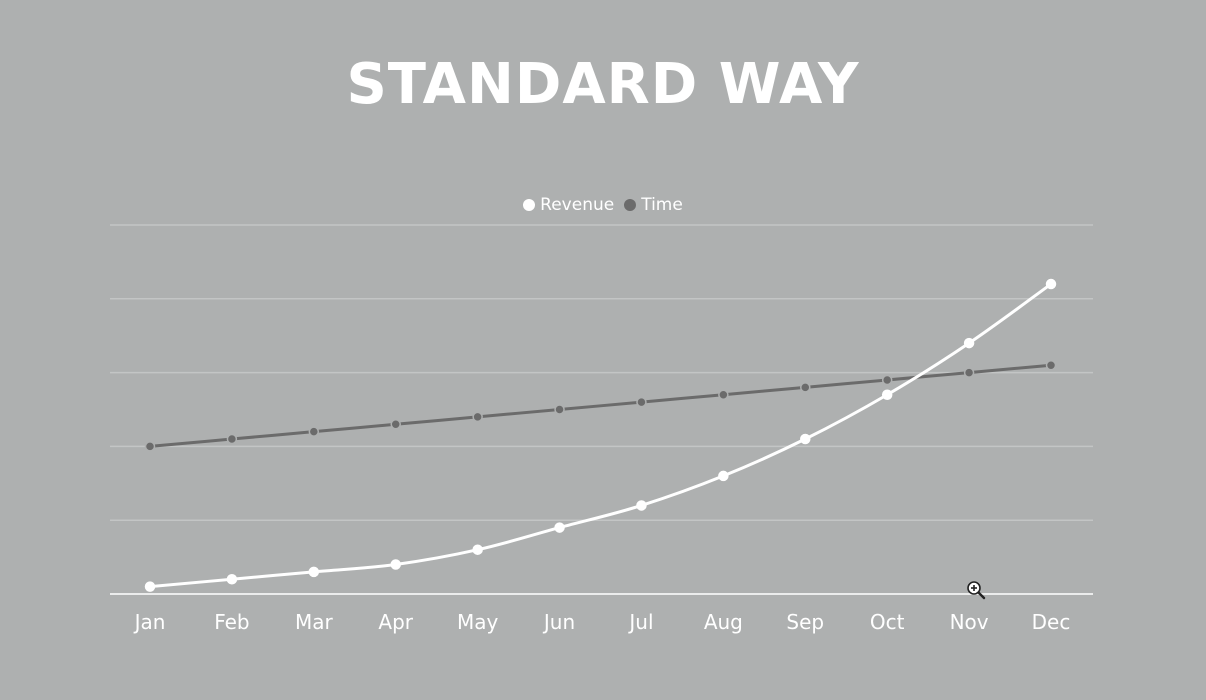 The width and height of the screenshot is (1206, 700). What do you see at coordinates (395, 622) in the screenshot?
I see `x-tick-label: Apr` at bounding box center [395, 622].